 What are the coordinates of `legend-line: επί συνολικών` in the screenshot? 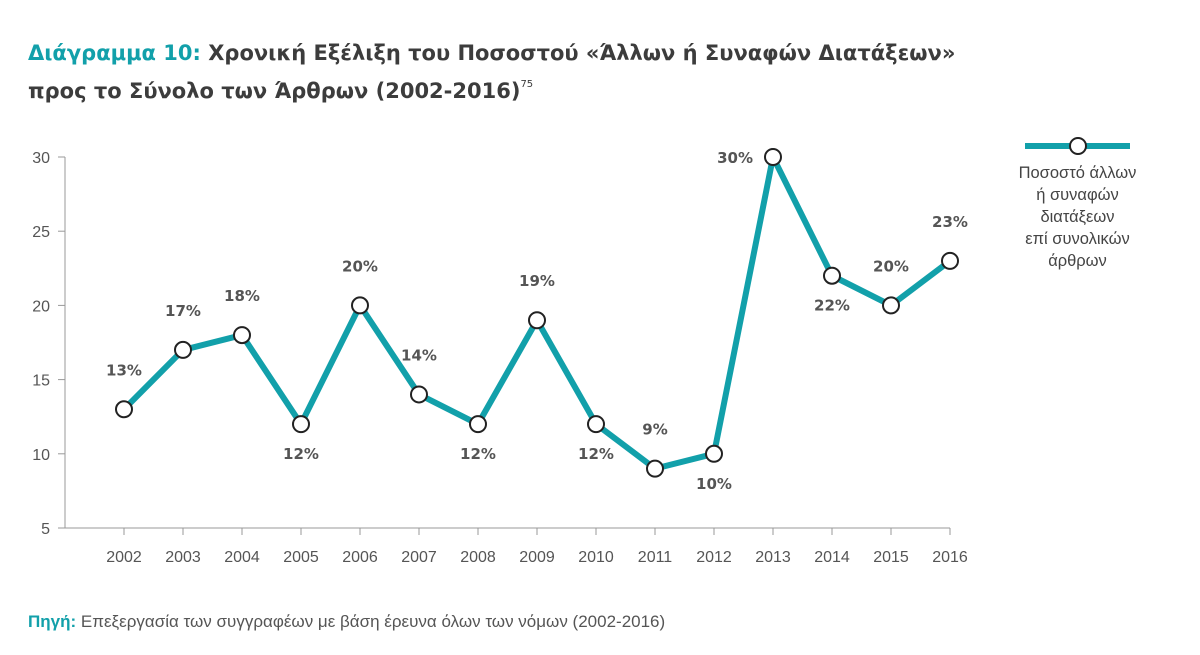 It's located at (1077, 239).